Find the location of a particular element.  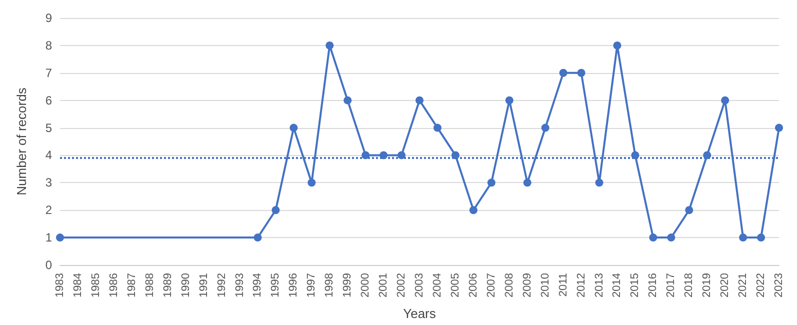

x-tick-label: 2011 is located at coordinates (563, 285).